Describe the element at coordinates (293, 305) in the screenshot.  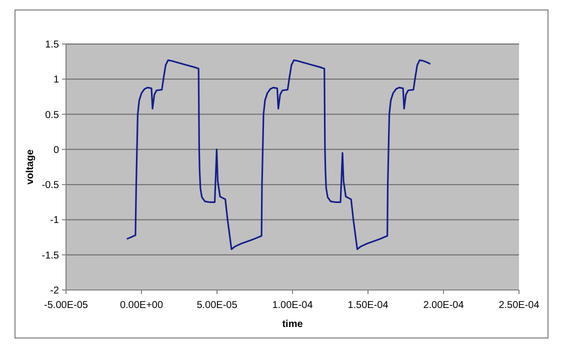
I see `x-tick-label: 1.00E-04` at that location.